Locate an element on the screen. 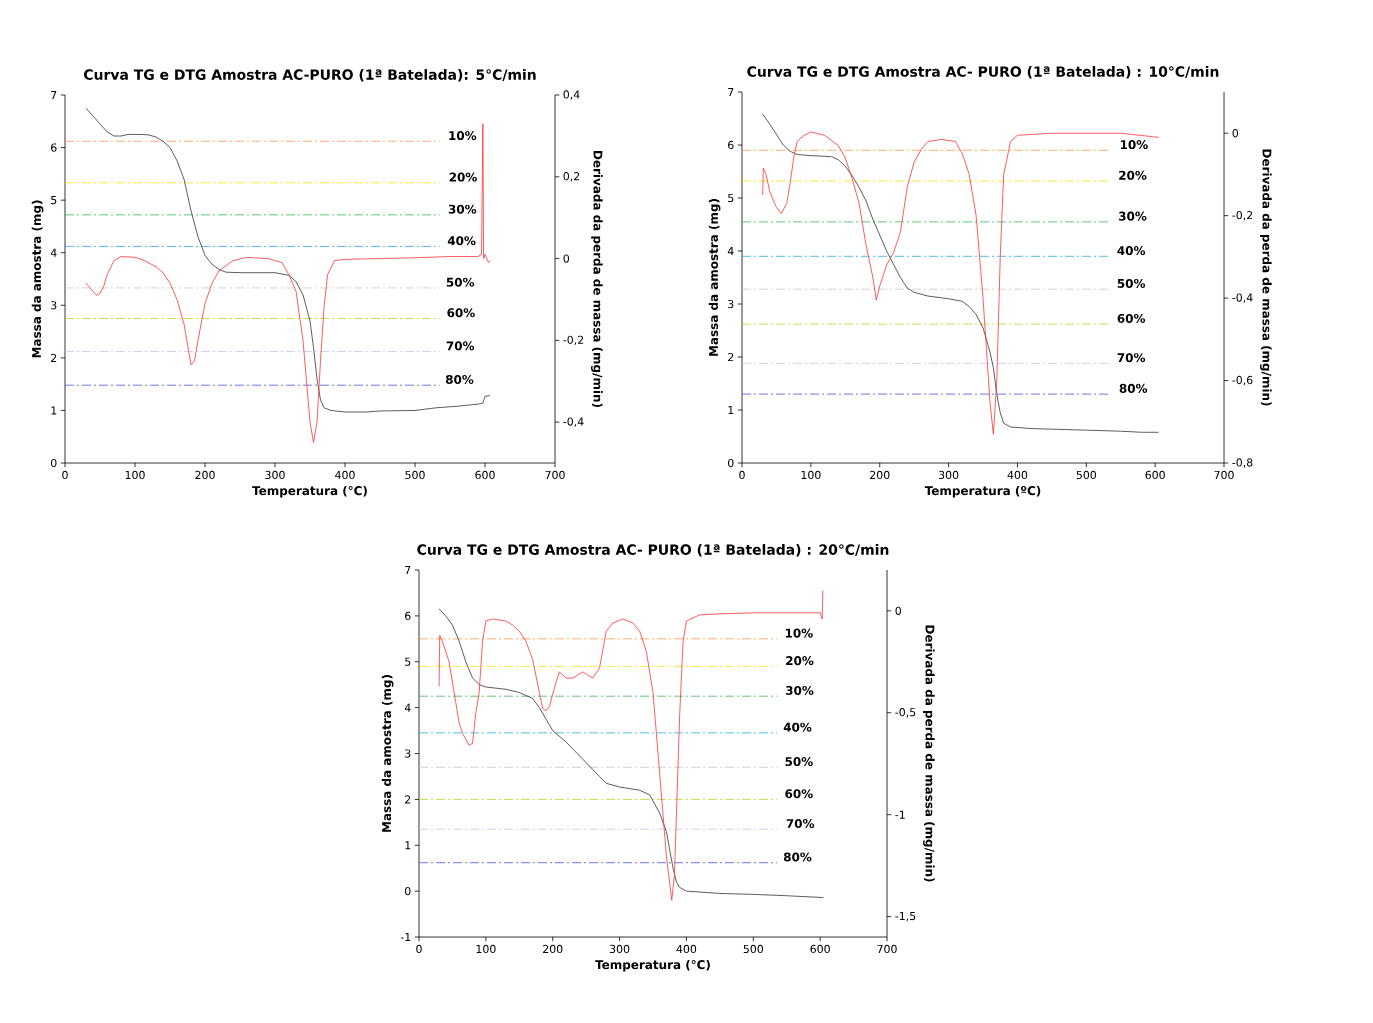 Image resolution: width=1373 pixels, height=1023 pixels. chart-title: Curva TG e DTG Amostra AC-PURO (1ª Batelada): 5°C/min is located at coordinates (310, 75).